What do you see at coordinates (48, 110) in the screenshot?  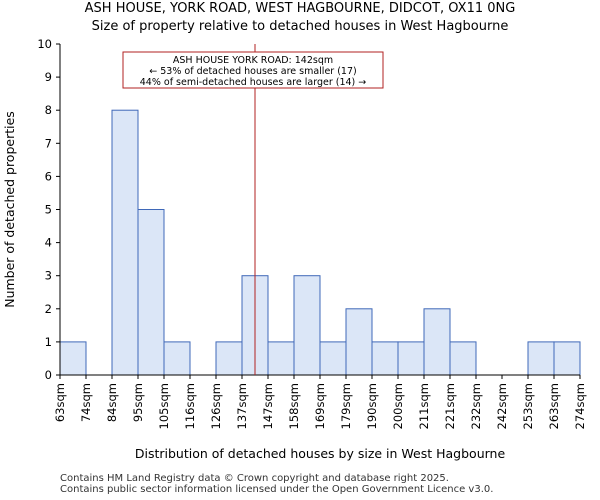 I see `y-tick-label: 8` at bounding box center [48, 110].